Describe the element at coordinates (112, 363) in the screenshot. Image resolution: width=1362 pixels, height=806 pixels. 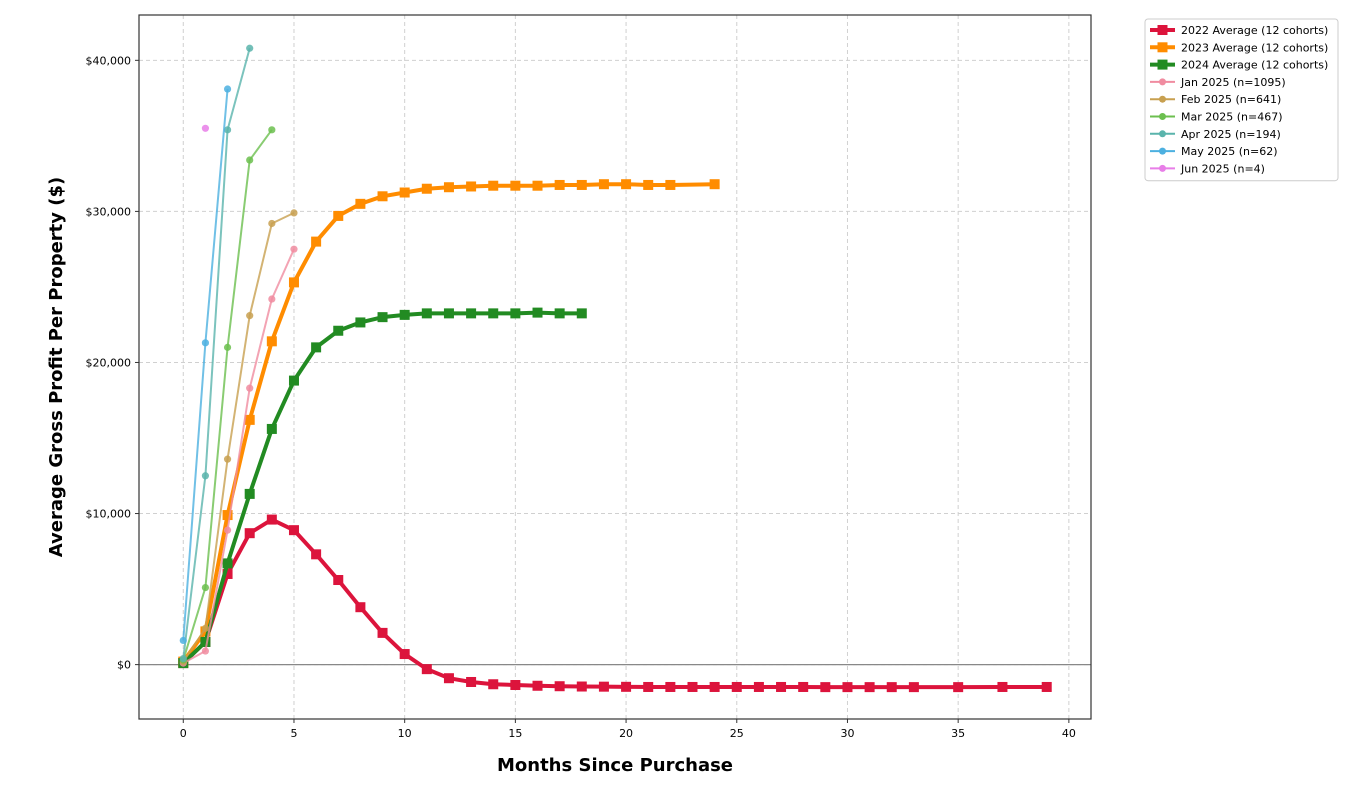
I see `y-ticks: $0 $10,000 $20,000 $30,000 $40,000` at that location.